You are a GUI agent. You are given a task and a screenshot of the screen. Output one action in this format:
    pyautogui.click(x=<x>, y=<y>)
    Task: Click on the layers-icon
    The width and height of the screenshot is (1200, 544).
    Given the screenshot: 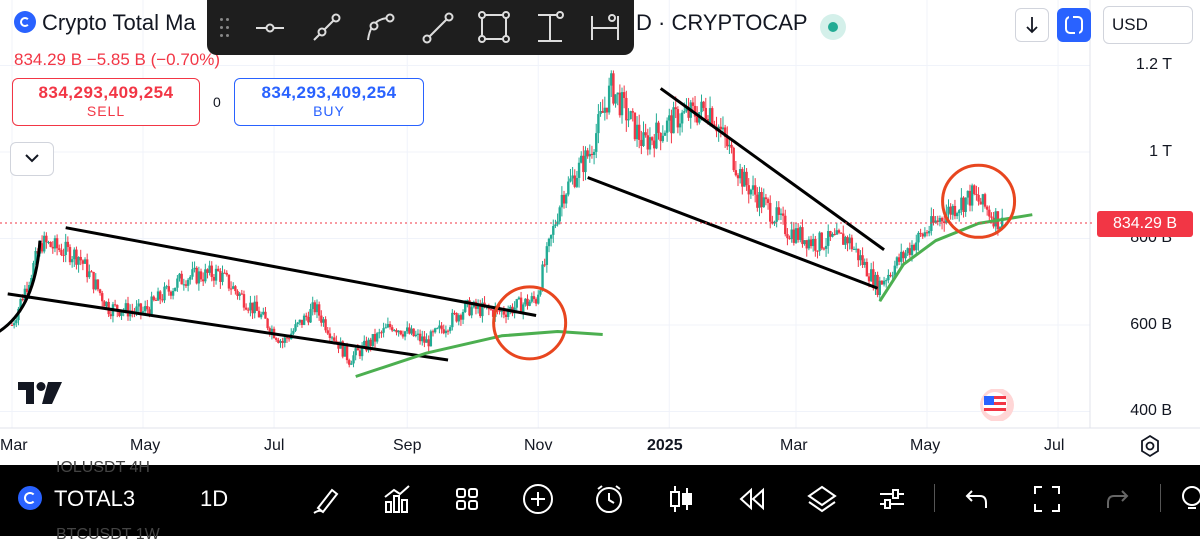 What is the action you would take?
    pyautogui.click(x=822, y=499)
    